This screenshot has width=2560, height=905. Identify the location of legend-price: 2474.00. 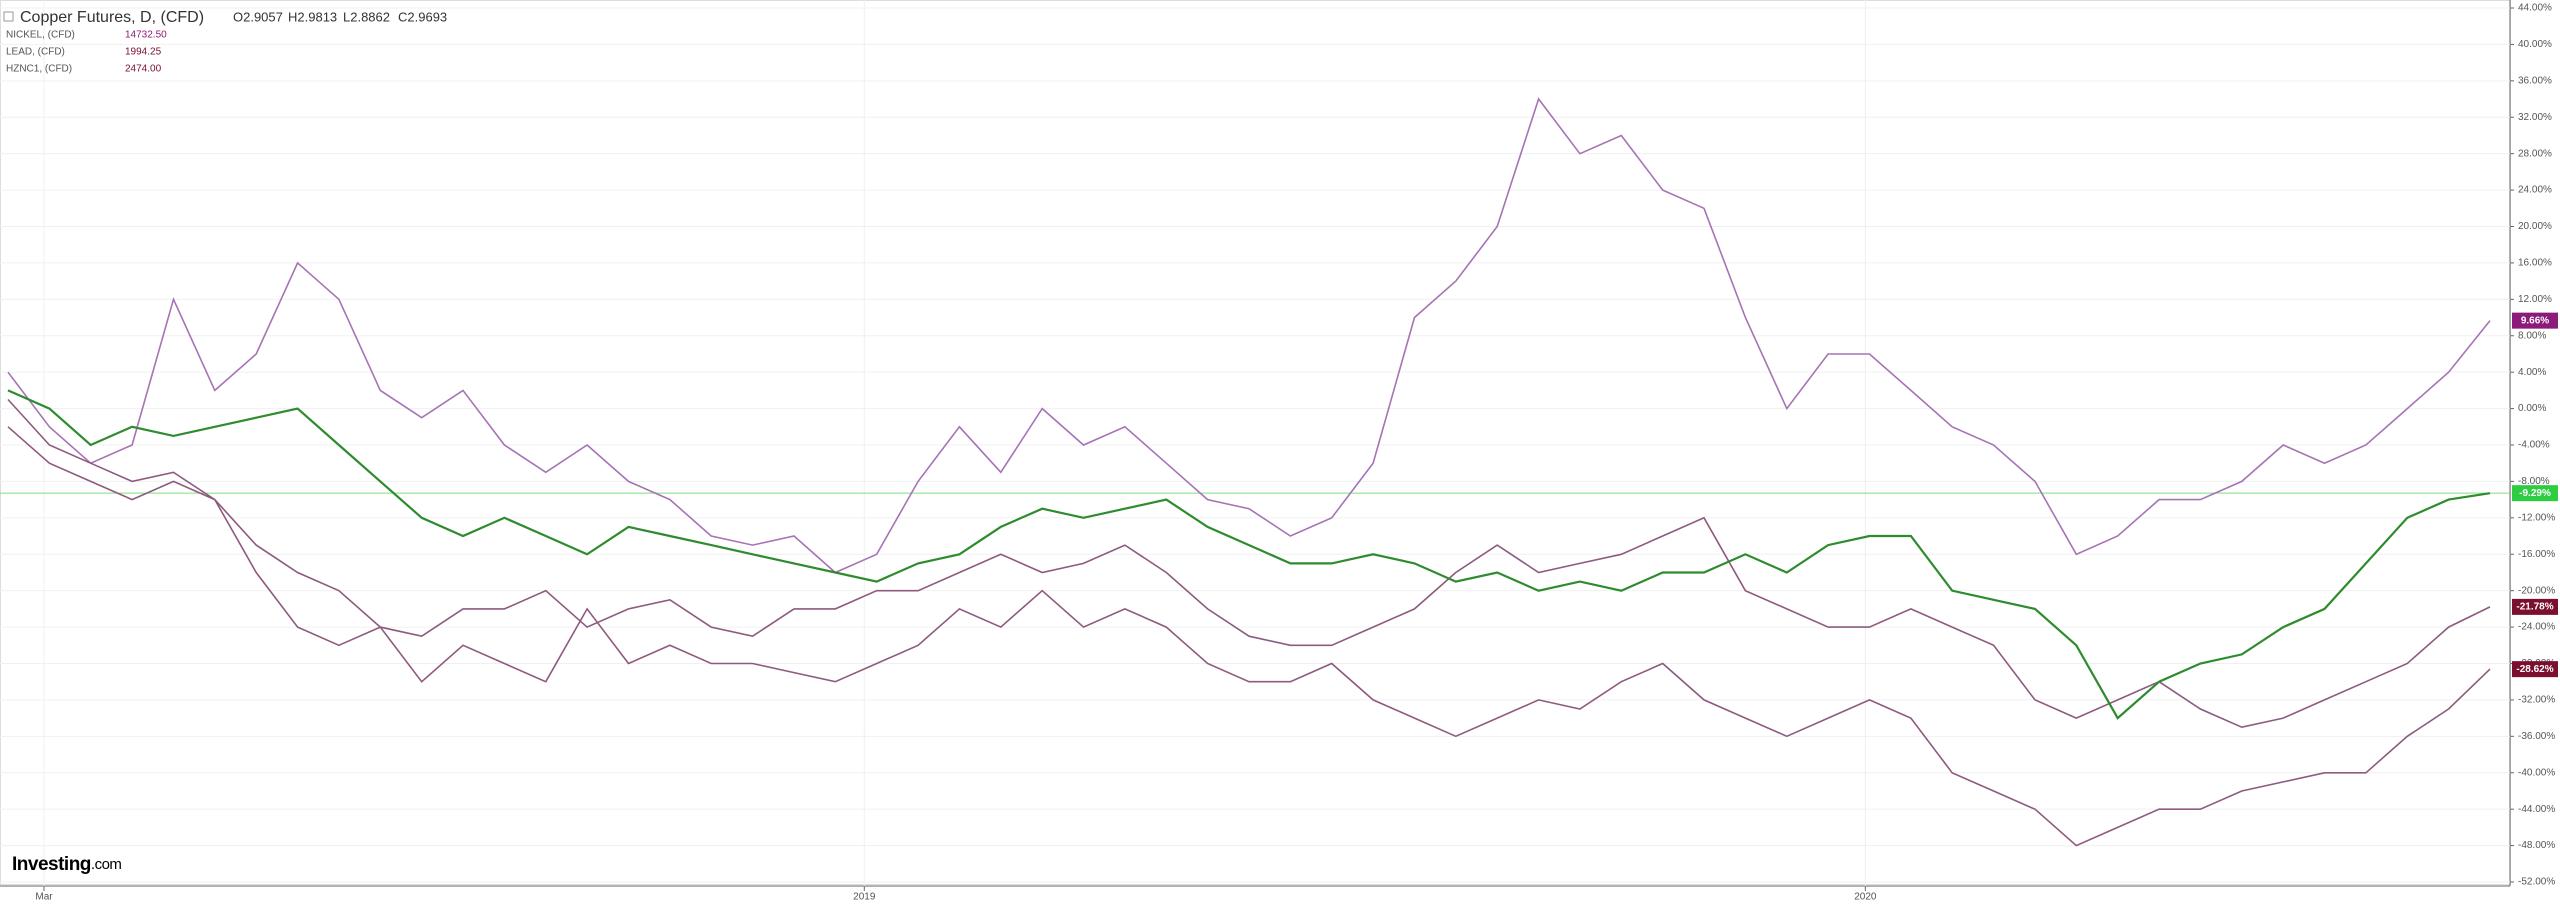
(143, 69).